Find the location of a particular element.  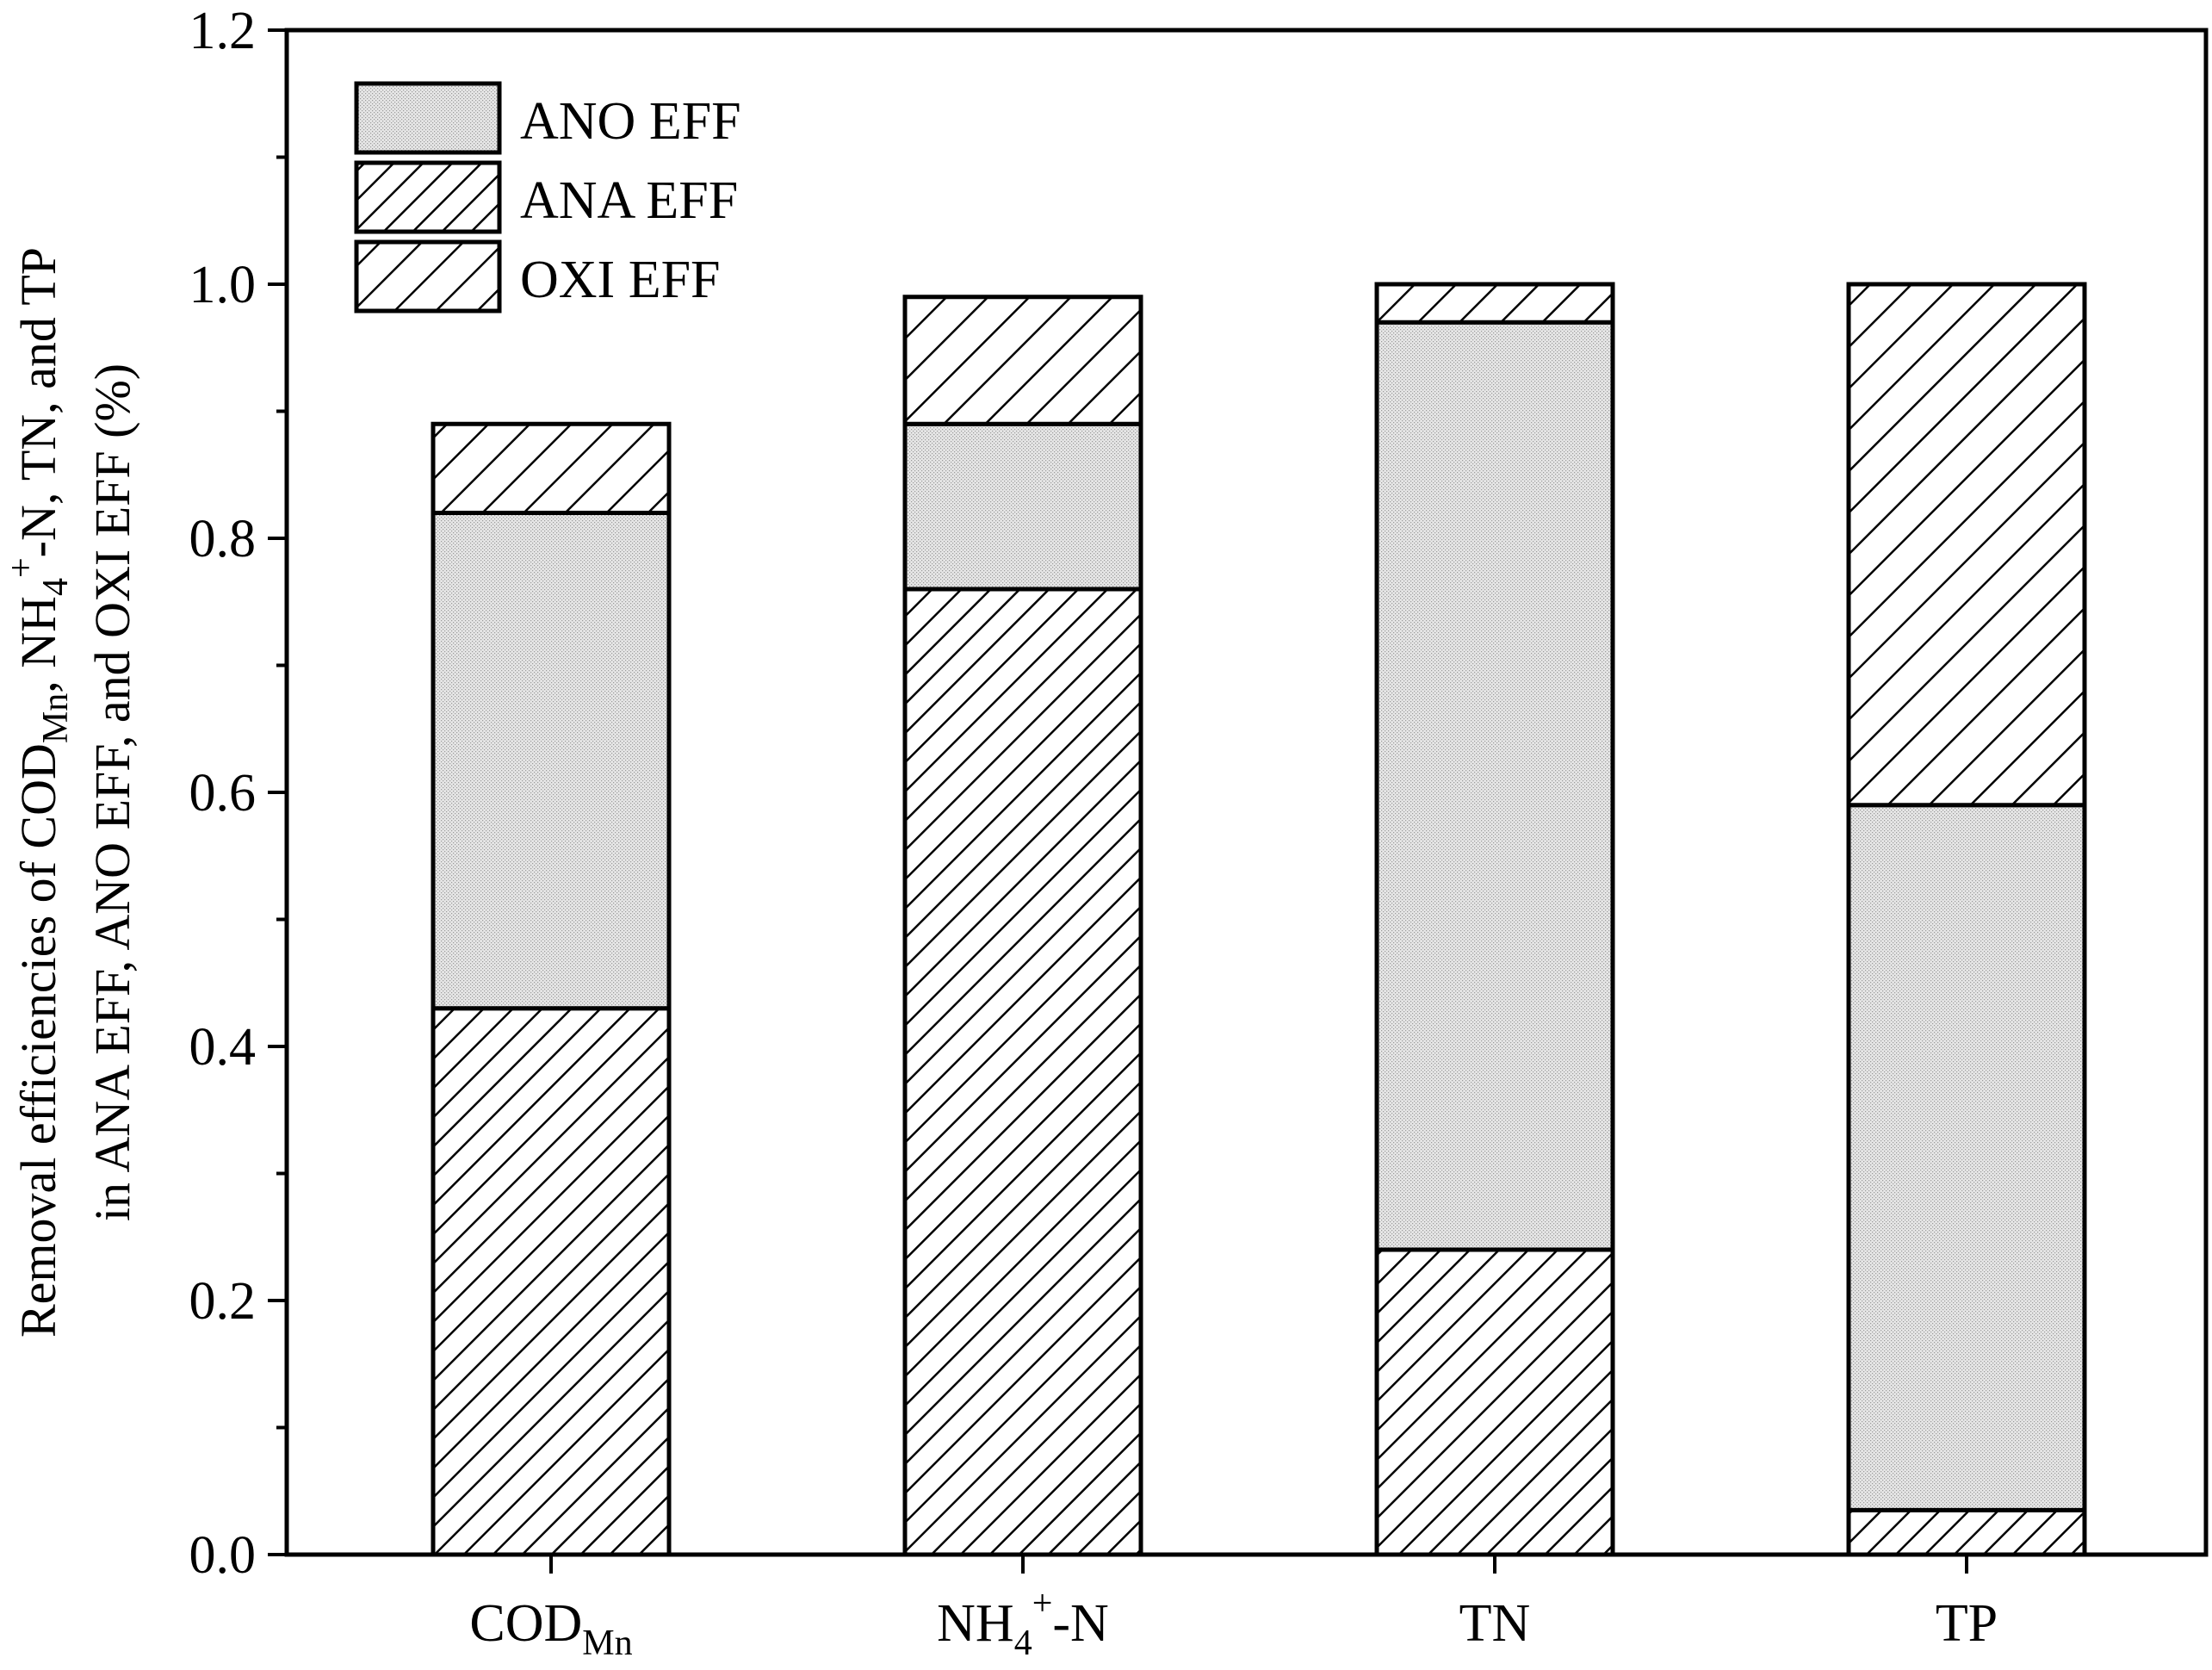

y-tick-label: 0.4 is located at coordinates (223, 1047).